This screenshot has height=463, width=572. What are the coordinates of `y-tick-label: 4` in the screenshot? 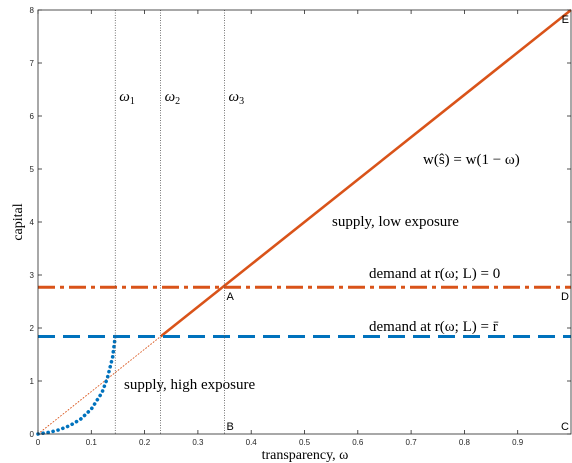 It's located at (32, 222).